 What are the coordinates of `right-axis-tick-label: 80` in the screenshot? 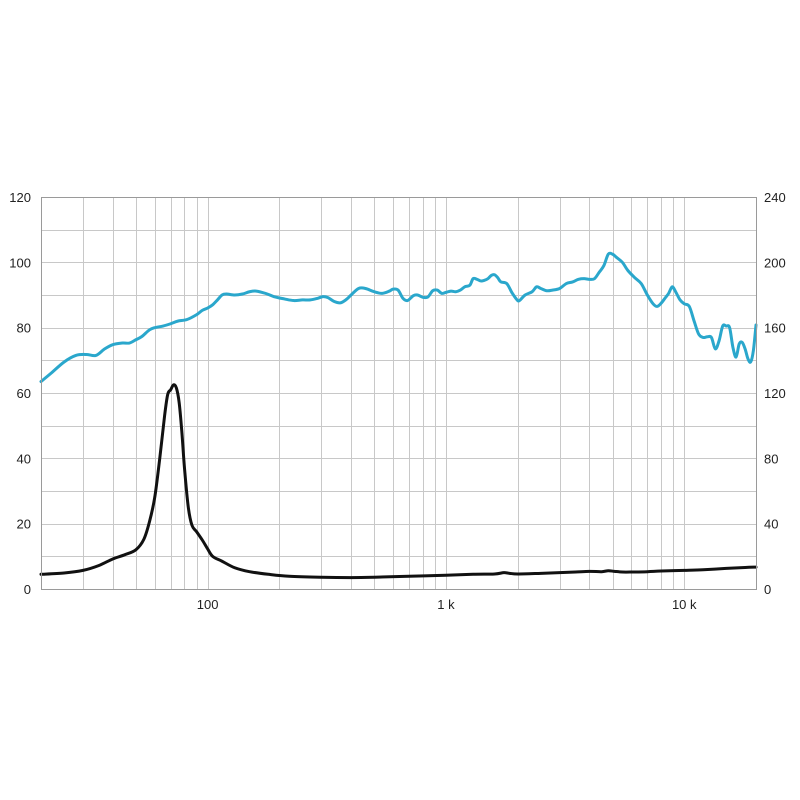 It's located at (771, 458).